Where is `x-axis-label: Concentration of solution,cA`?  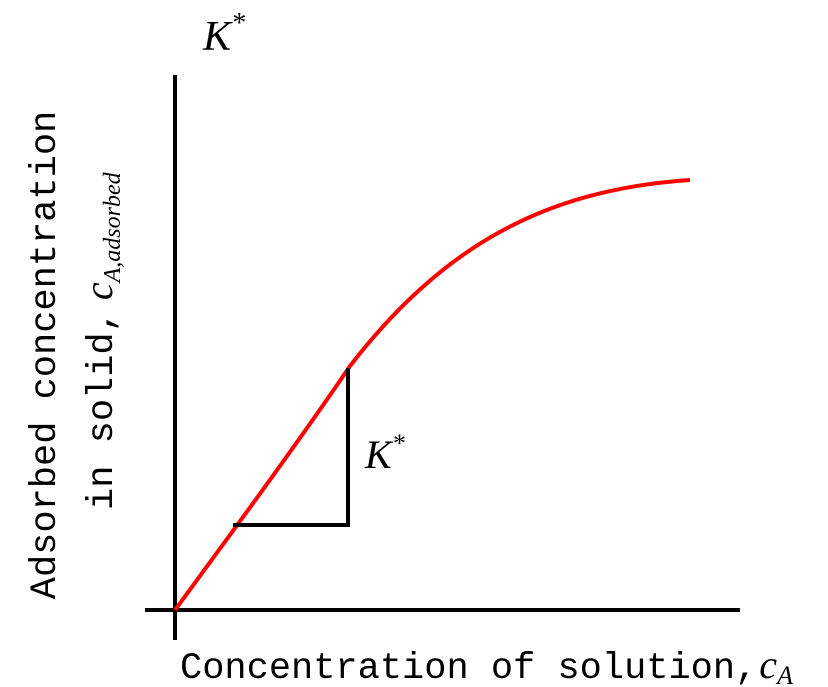 x-axis-label: Concentration of solution,cA is located at coordinates (486, 664).